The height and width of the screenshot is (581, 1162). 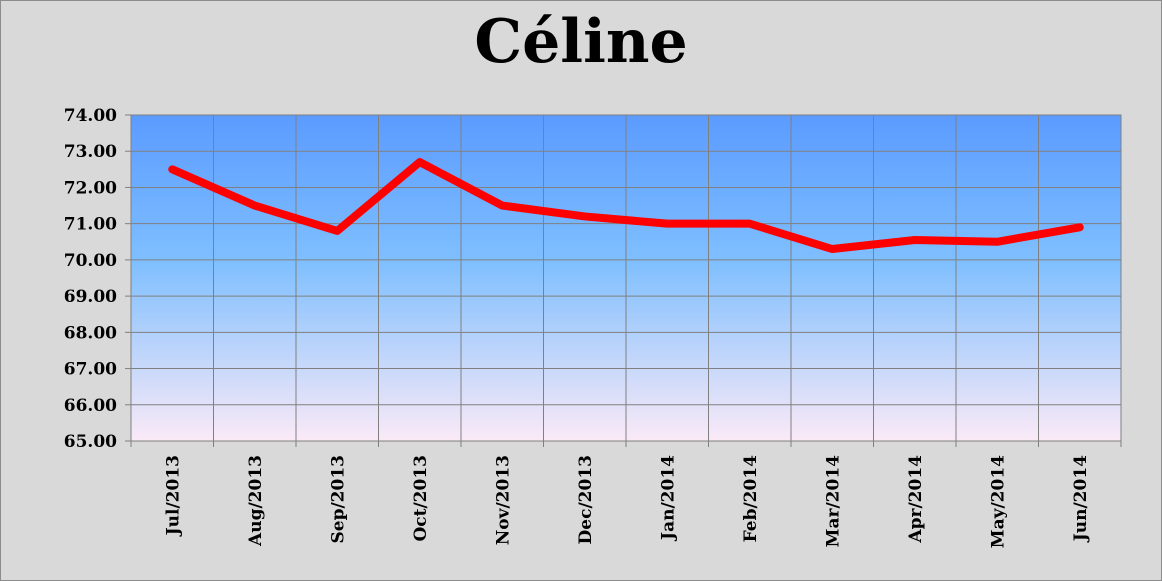 What do you see at coordinates (998, 501) in the screenshot?
I see `x-tick-label: May/2014` at bounding box center [998, 501].